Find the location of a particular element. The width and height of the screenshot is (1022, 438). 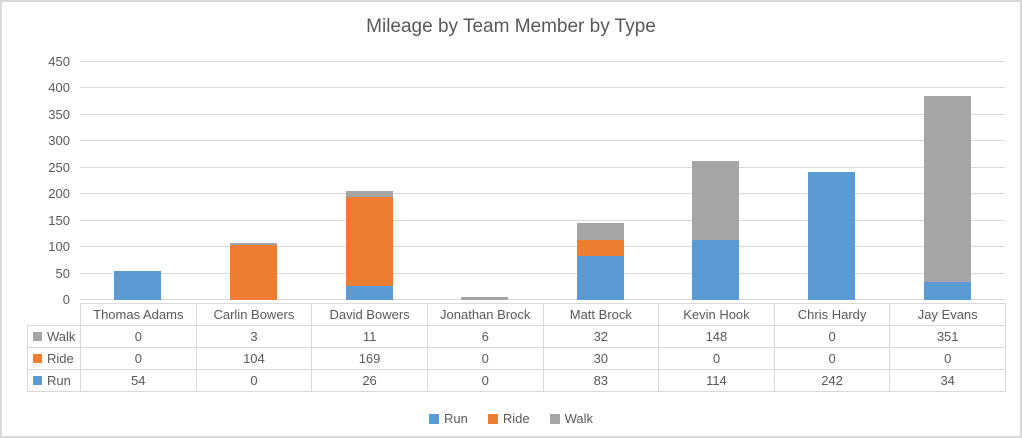

chart-legend: Run Ride Walk is located at coordinates (511, 418).